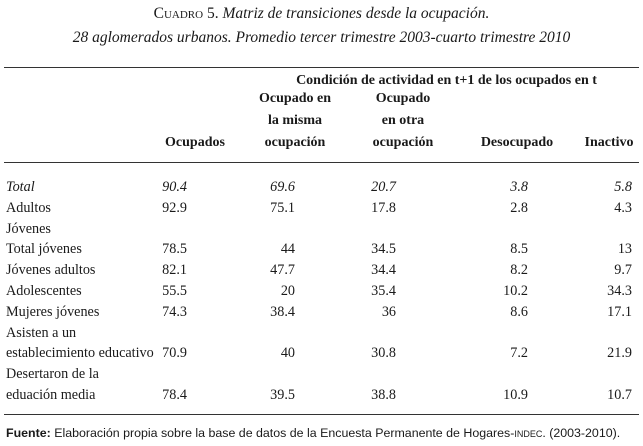 Image resolution: width=643 pixels, height=446 pixels. I want to click on row-label: Mujeres jóvenes, so click(53, 311).